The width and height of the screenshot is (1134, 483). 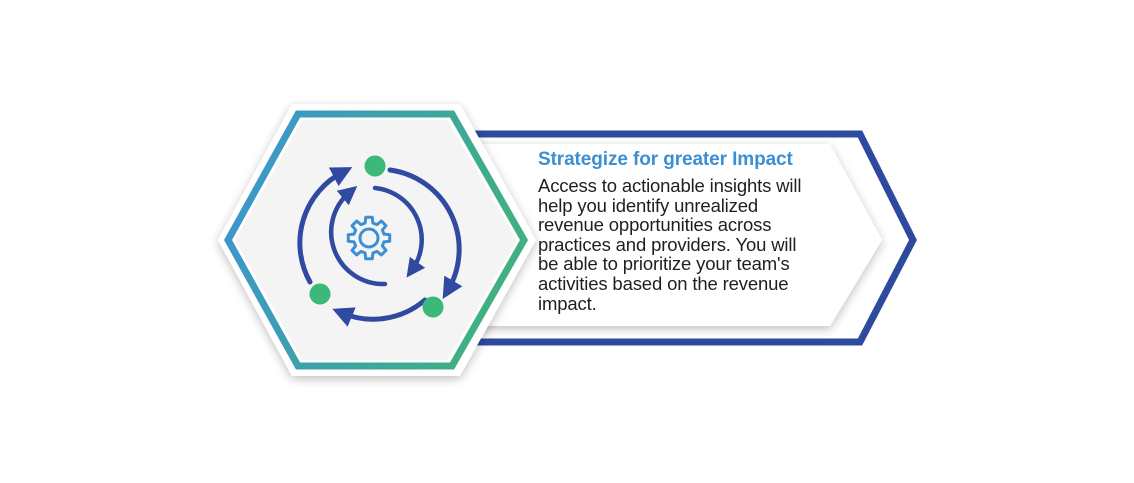 I want to click on outer-arc-right, so click(x=425, y=233).